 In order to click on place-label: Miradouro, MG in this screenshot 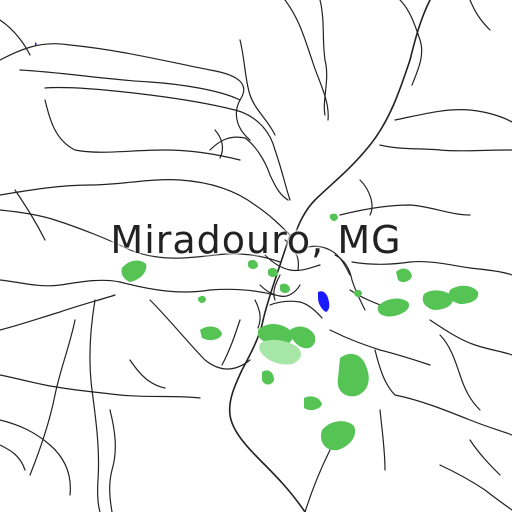, I will do `click(256, 240)`.